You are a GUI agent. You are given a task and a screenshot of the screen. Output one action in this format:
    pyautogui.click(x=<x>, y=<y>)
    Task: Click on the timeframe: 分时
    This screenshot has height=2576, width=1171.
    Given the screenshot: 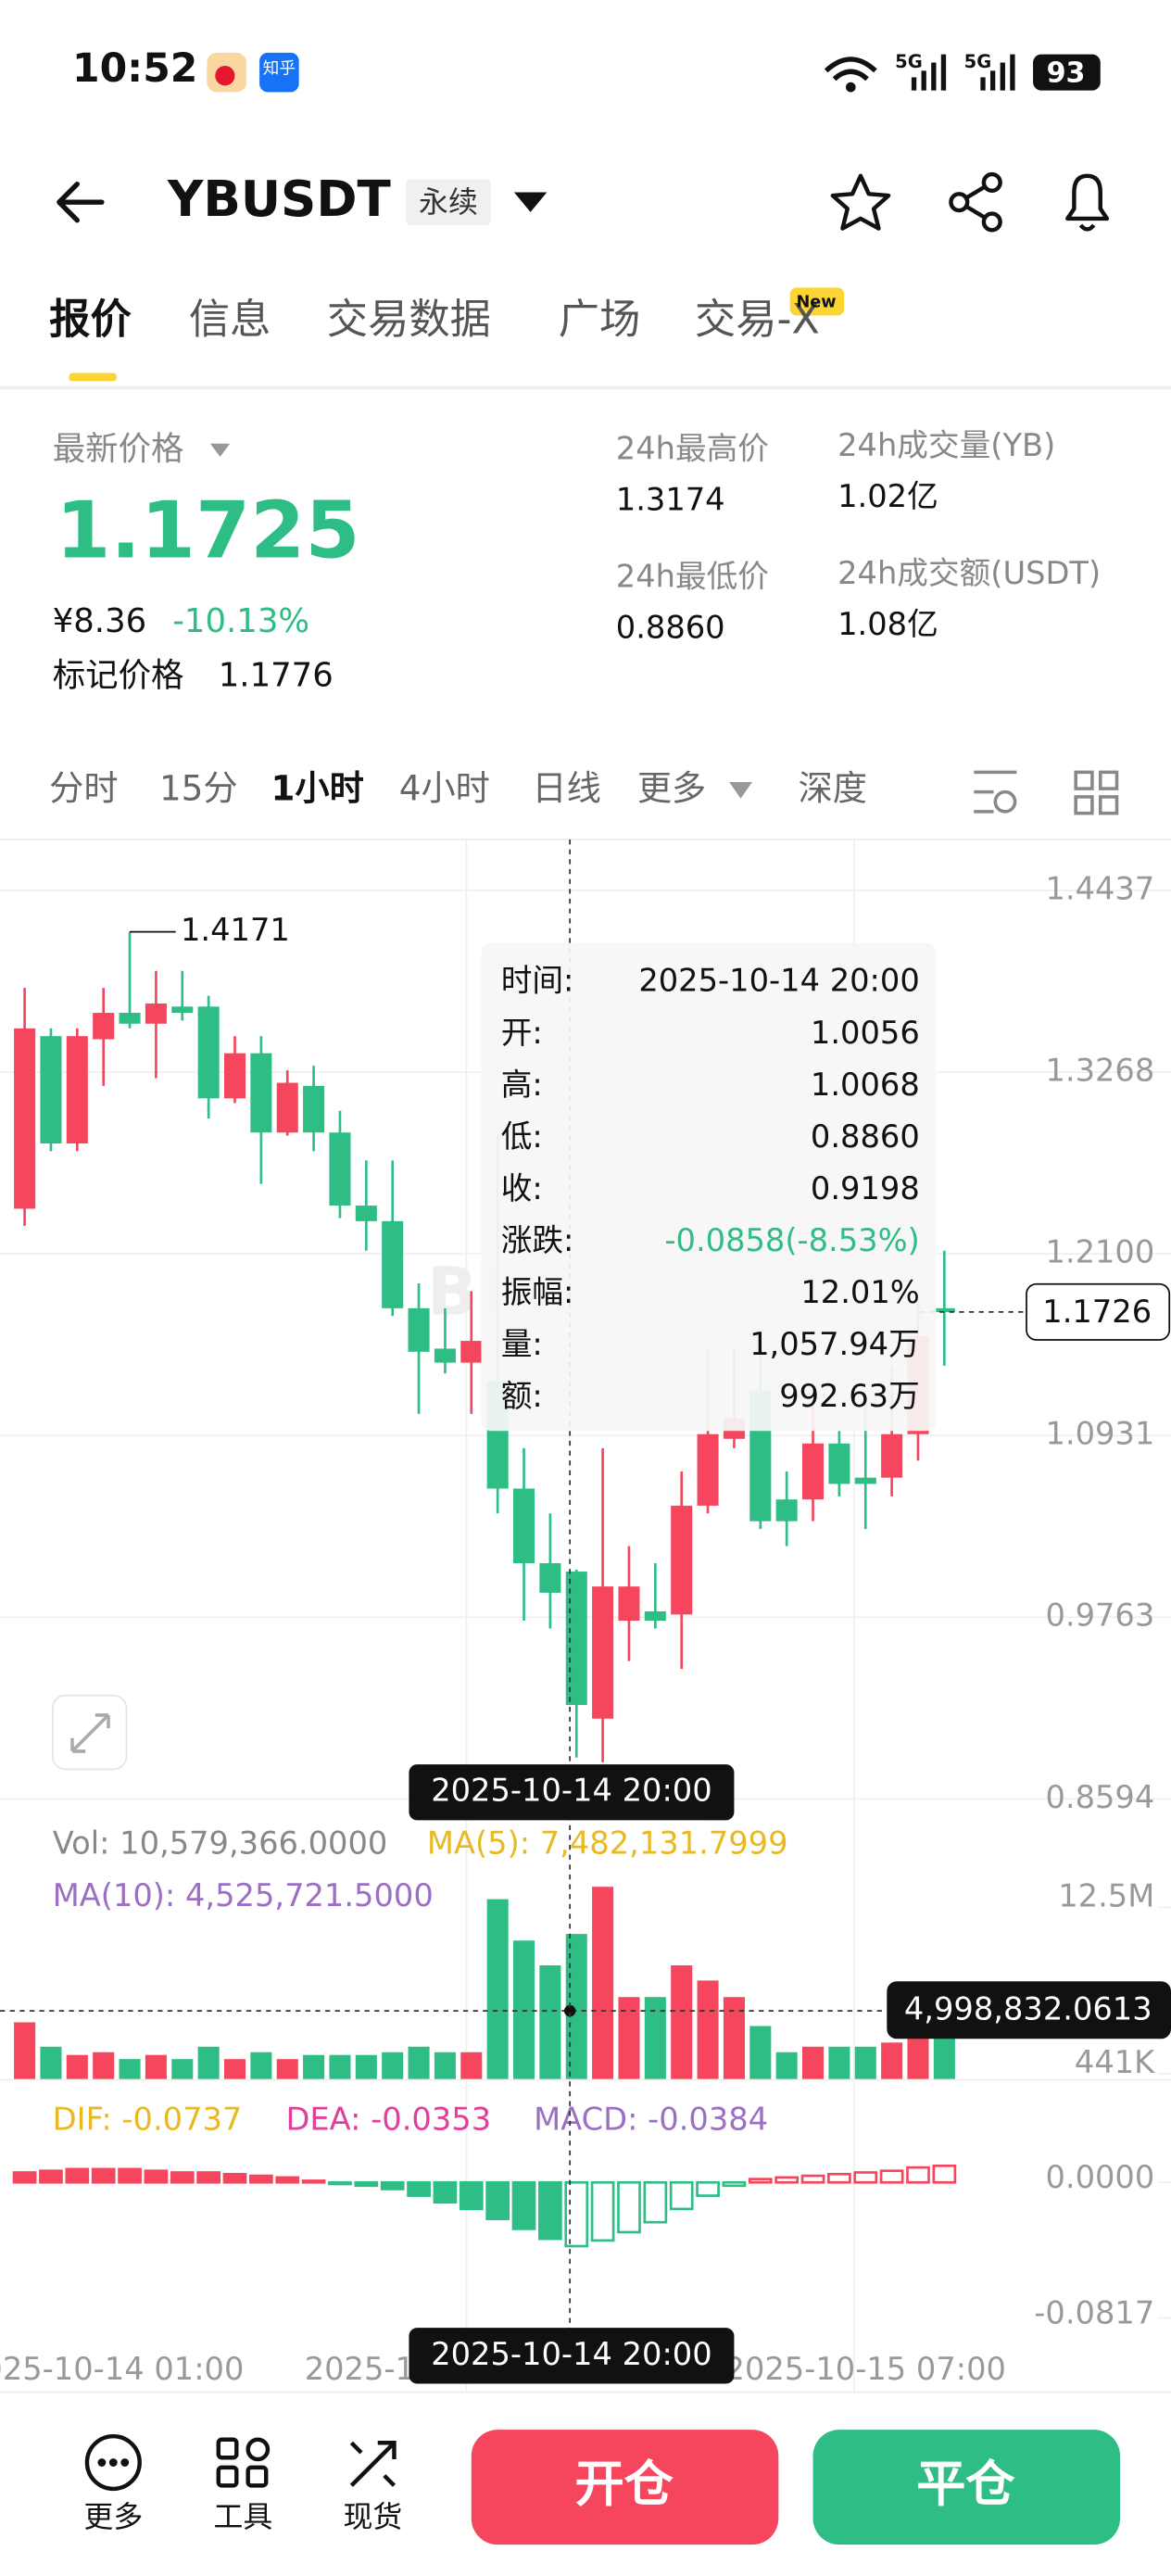 What is the action you would take?
    pyautogui.click(x=84, y=787)
    